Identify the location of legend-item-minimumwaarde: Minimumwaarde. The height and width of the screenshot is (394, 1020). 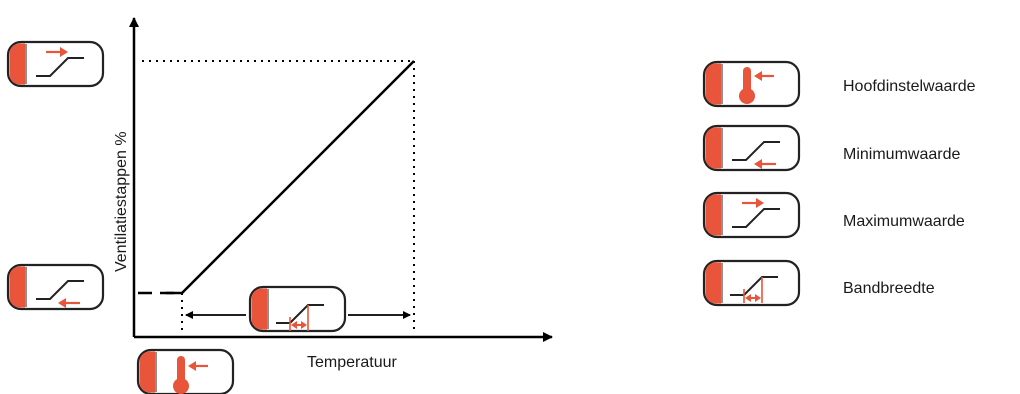
(831, 148).